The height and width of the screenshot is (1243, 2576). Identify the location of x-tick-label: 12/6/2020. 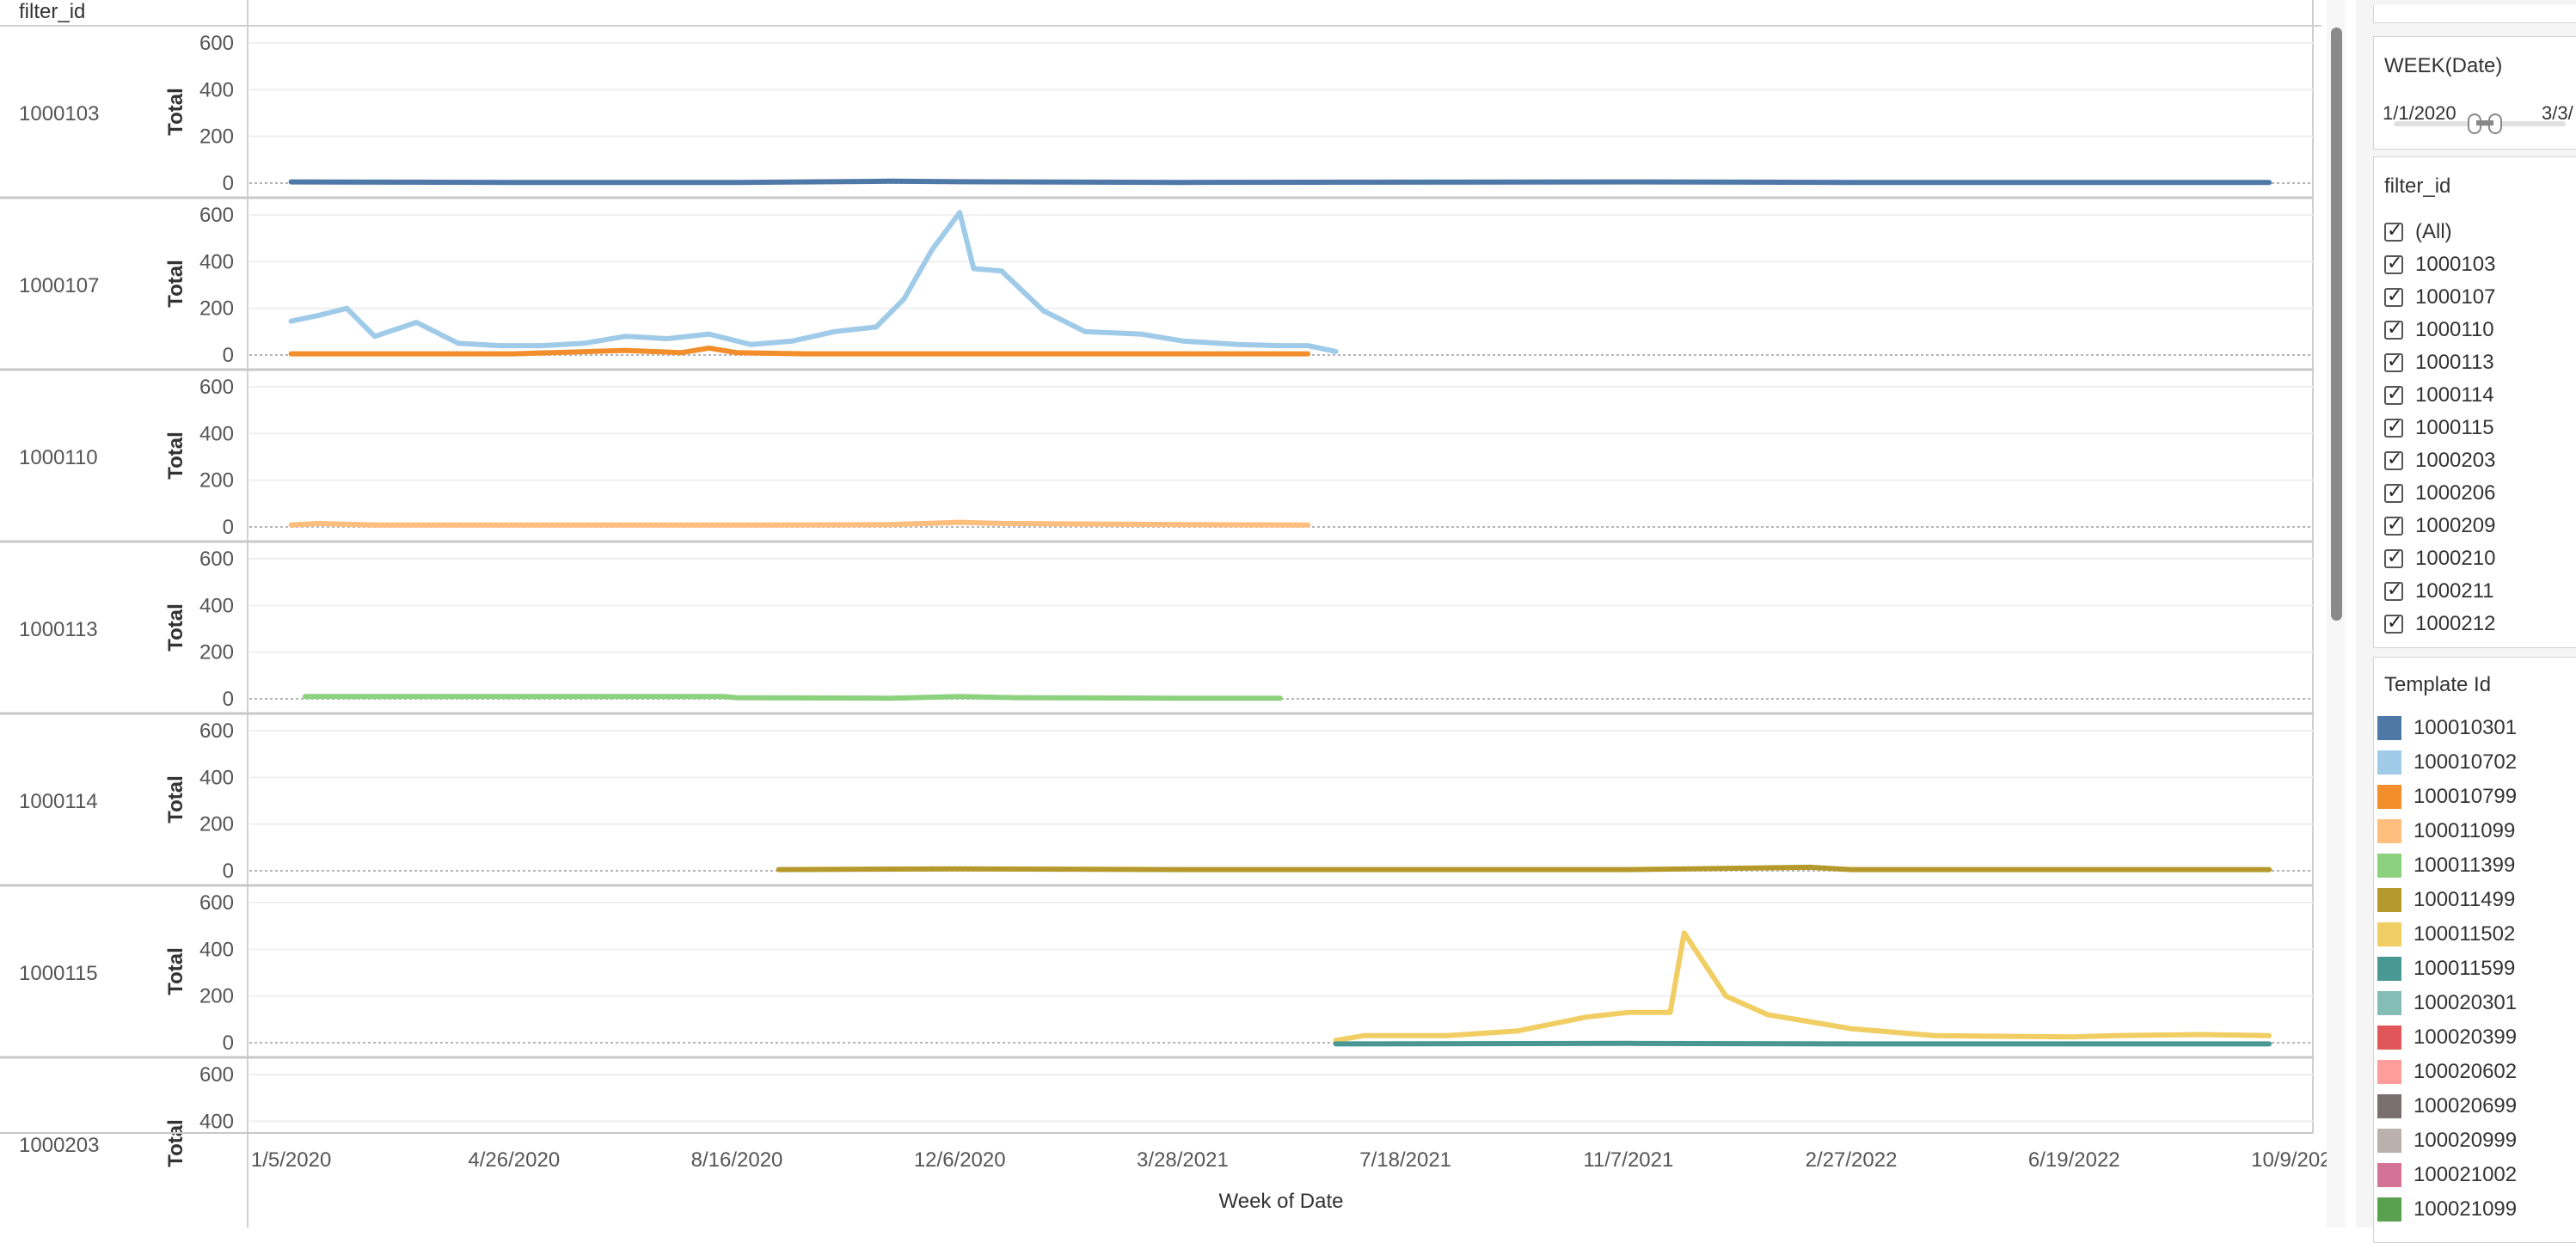
(960, 1160).